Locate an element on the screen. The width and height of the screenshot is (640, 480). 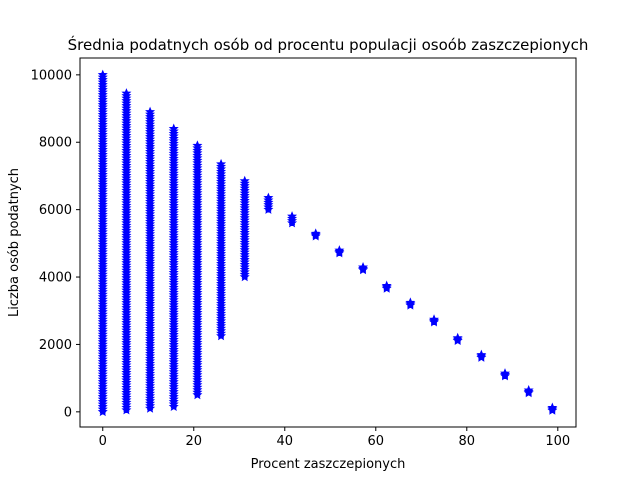
y-tick-label: 2000 is located at coordinates (55, 345).